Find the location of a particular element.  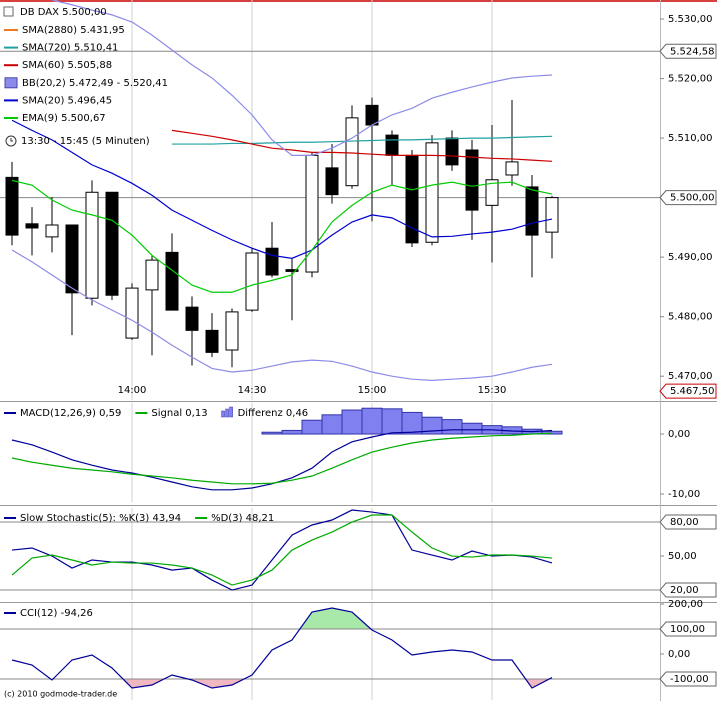

legend-label: CCI(12) -94,26 is located at coordinates (56, 613).